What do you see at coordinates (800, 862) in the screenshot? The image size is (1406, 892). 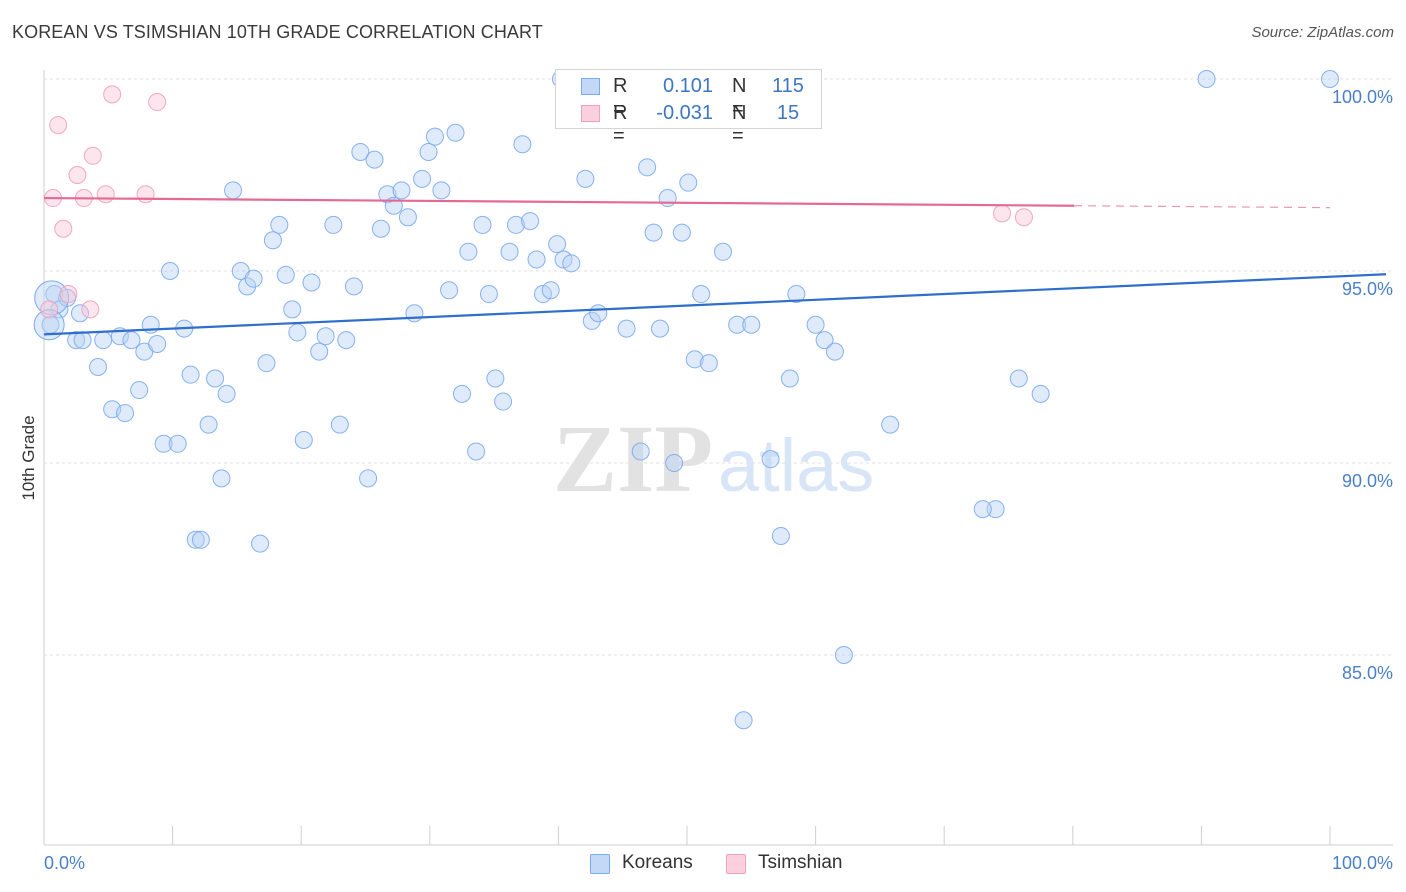 I see `bottom-legend-label-tsimshian: Tsimshian` at bounding box center [800, 862].